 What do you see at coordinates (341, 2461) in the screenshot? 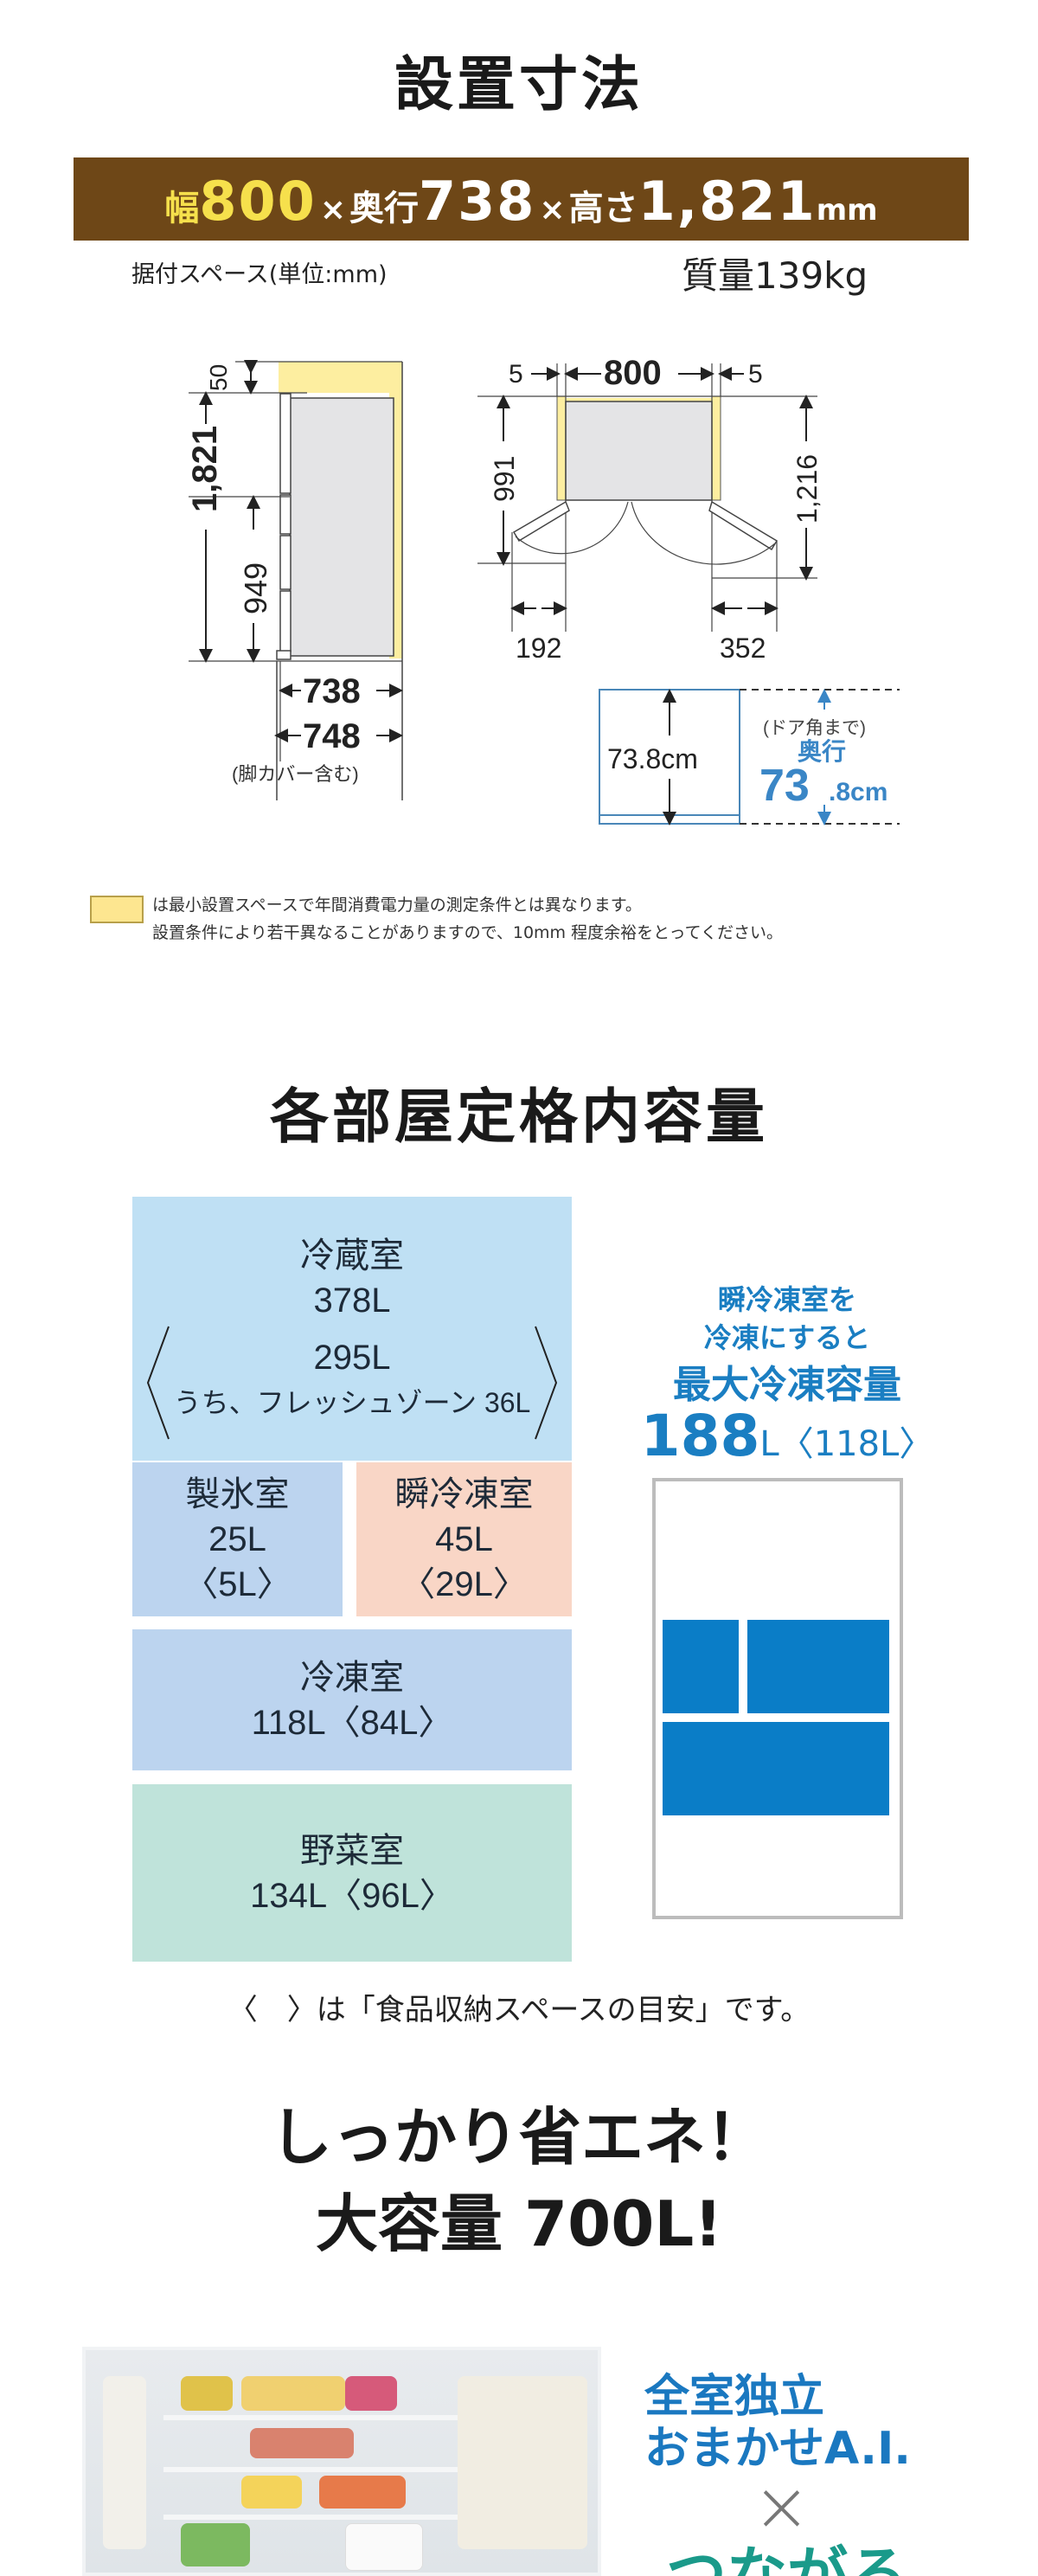
I see `fridge-interior-photo` at bounding box center [341, 2461].